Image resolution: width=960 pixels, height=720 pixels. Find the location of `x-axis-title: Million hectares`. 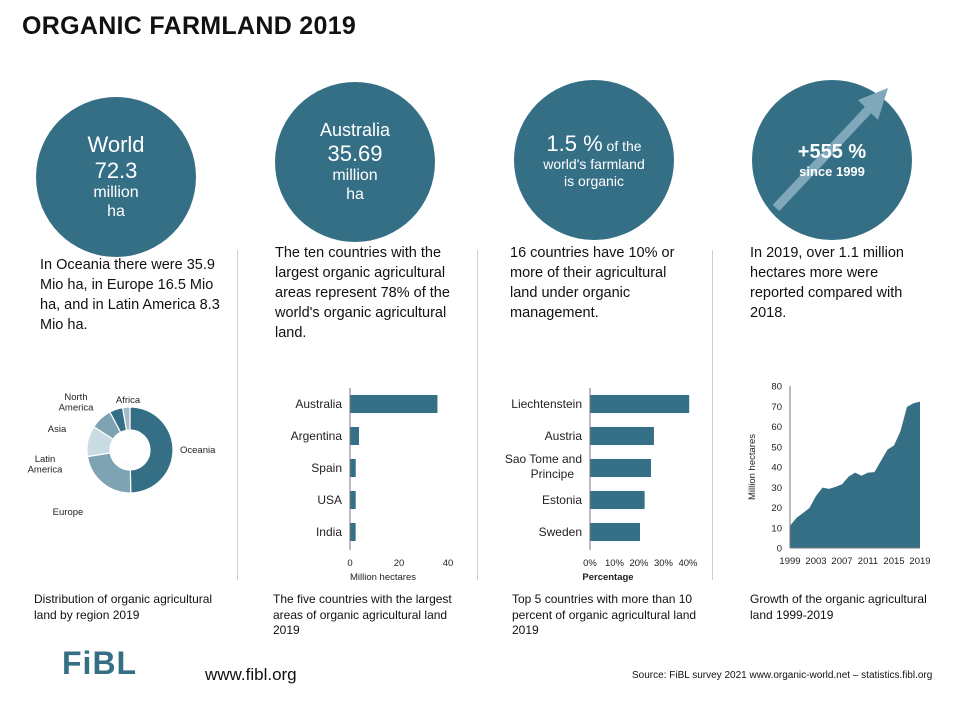

x-axis-title: Million hectares is located at coordinates (383, 577).